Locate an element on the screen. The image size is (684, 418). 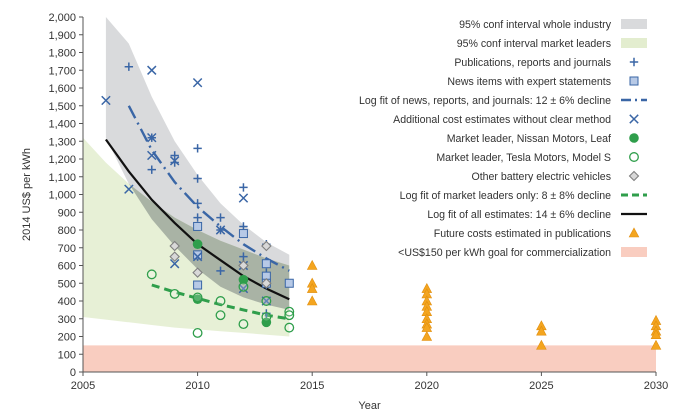
legend-label-pubs: Publications, reports and journals is located at coordinates (532, 63).